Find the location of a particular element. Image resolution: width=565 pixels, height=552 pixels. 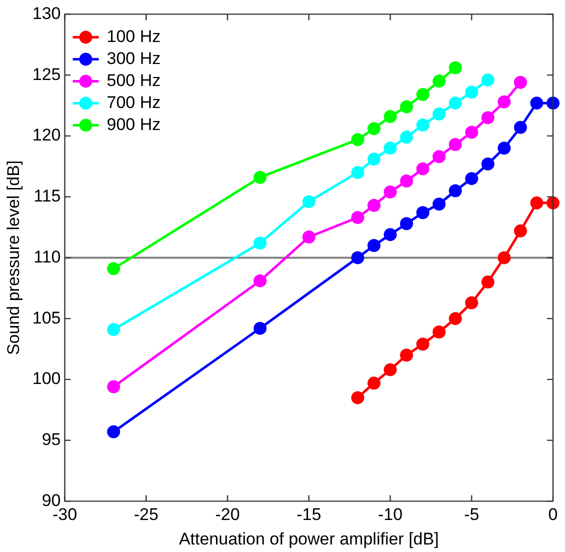

y-tick-label: 125 is located at coordinates (46, 74).